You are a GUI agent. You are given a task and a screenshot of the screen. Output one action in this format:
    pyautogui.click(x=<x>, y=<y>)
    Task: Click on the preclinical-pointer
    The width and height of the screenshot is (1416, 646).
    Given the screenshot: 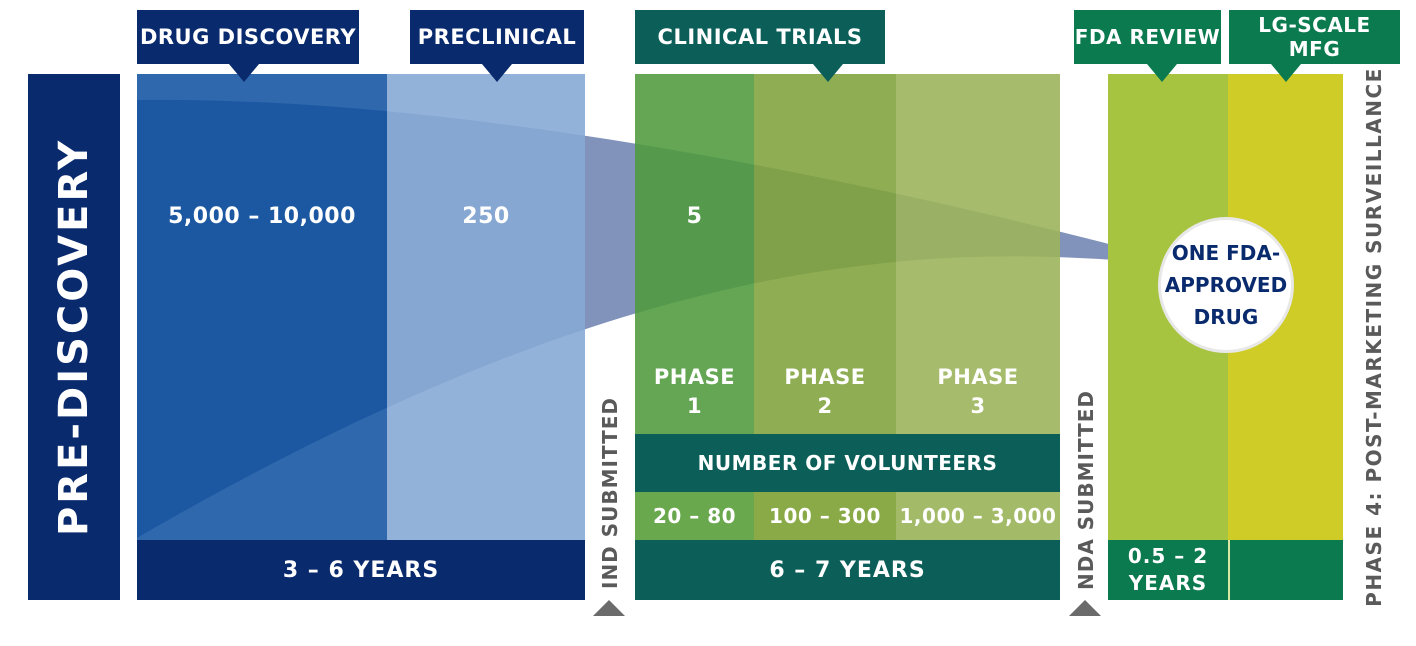 What is the action you would take?
    pyautogui.click(x=497, y=73)
    